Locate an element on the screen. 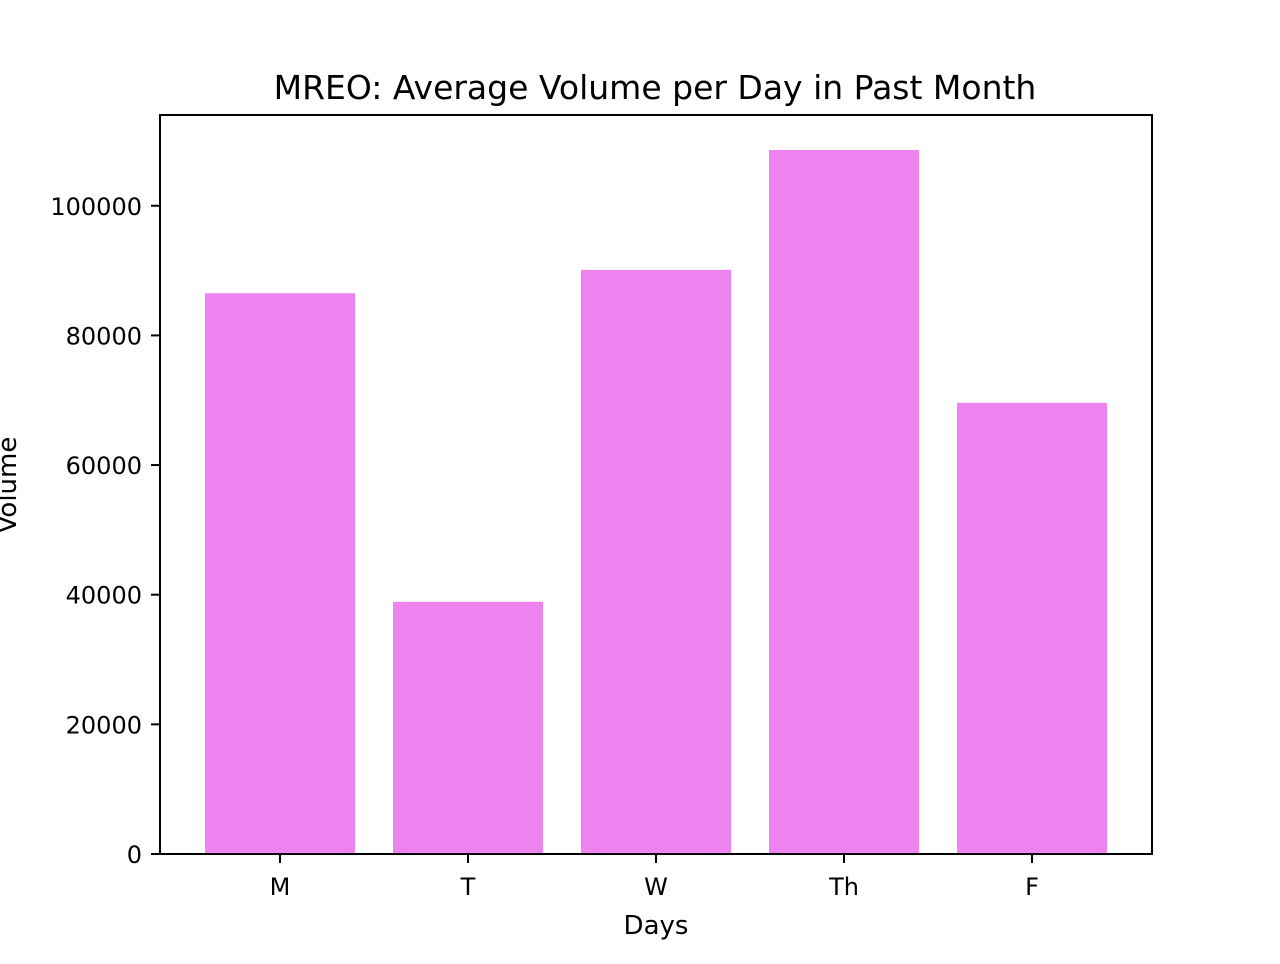 The image size is (1280, 964). x-axis-ticks: M T W Th F is located at coordinates (654, 877).